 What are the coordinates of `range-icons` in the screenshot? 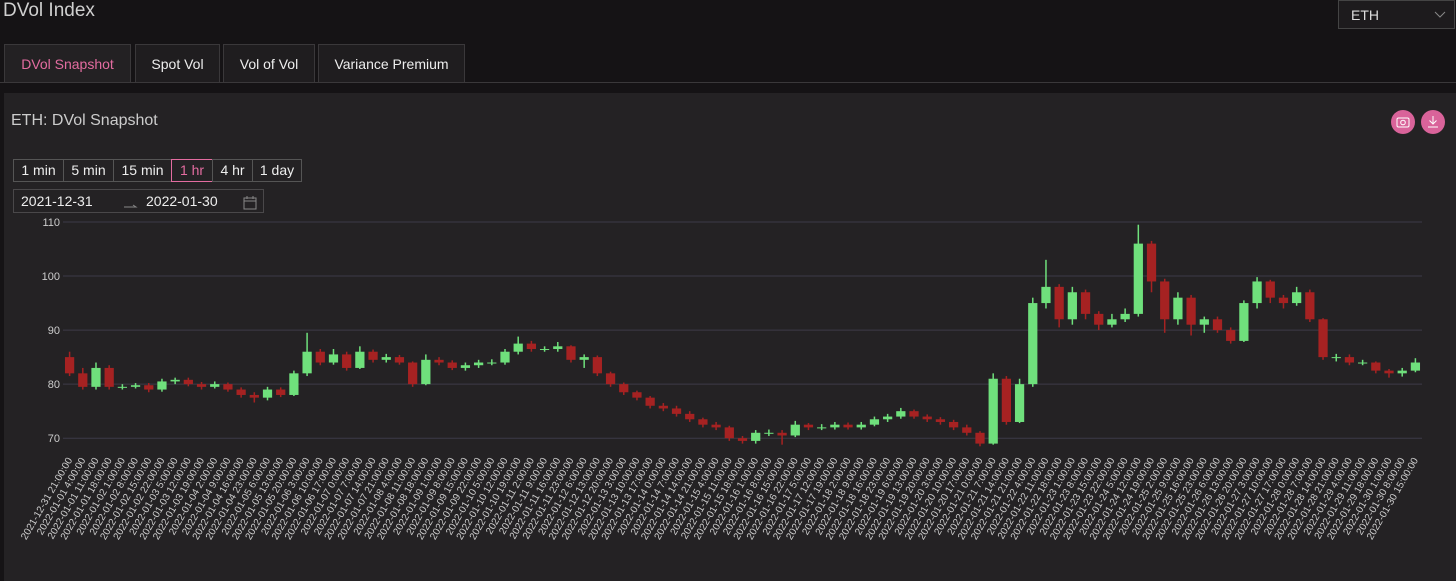 It's located at (190, 203).